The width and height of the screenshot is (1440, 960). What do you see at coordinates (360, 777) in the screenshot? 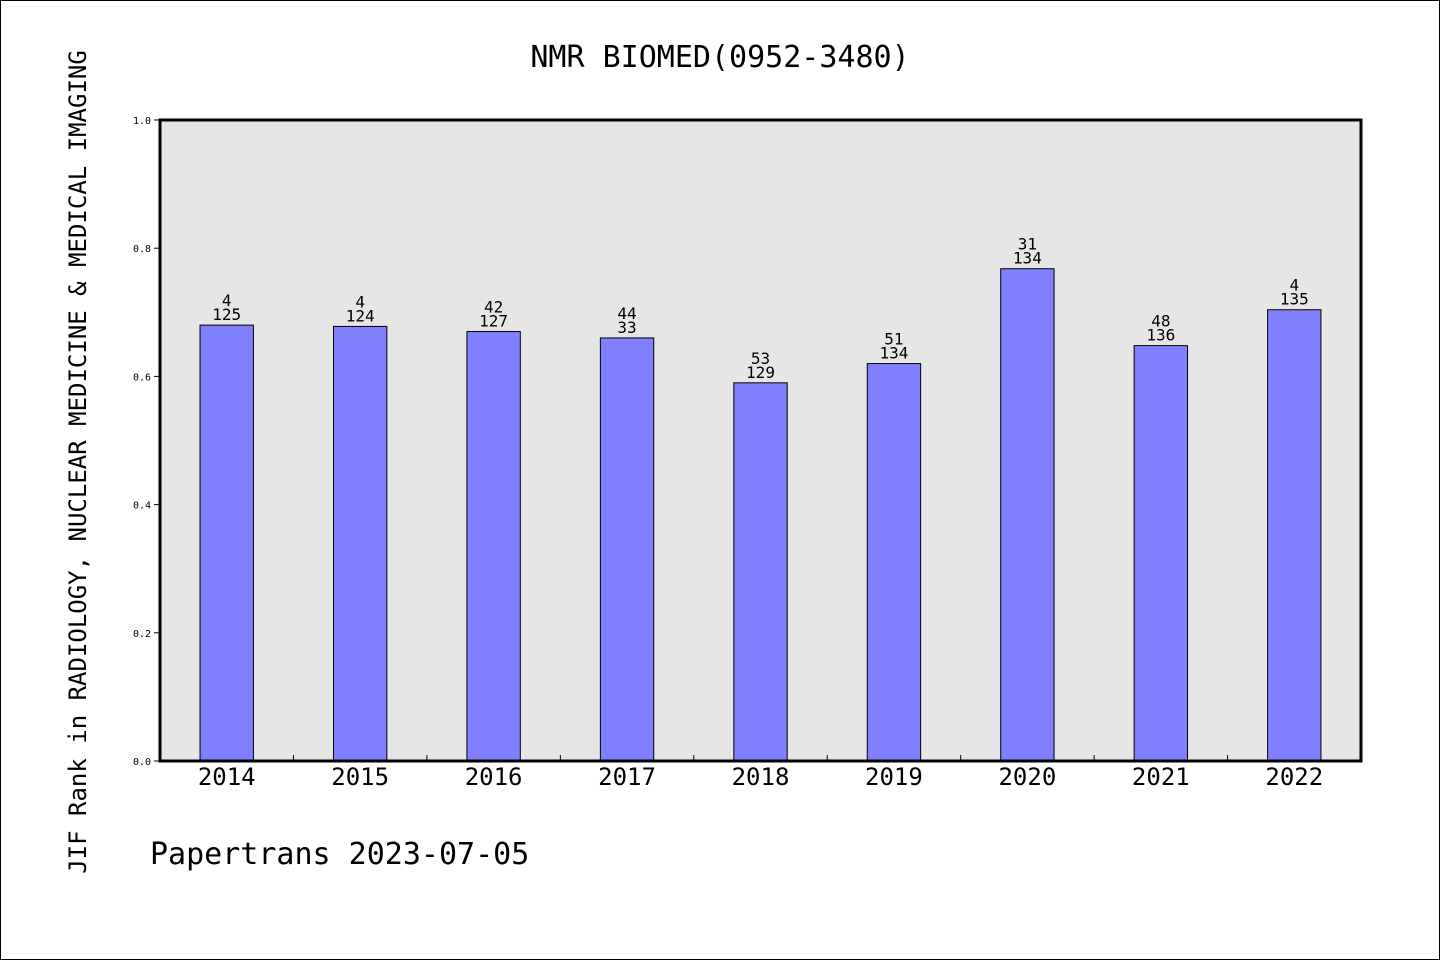
I see `x-tick-label: 2015` at bounding box center [360, 777].